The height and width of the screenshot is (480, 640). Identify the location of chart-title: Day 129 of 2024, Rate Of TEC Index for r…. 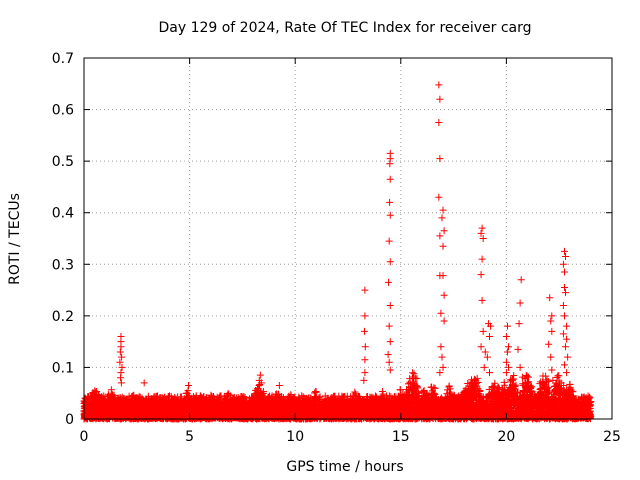
(344, 28).